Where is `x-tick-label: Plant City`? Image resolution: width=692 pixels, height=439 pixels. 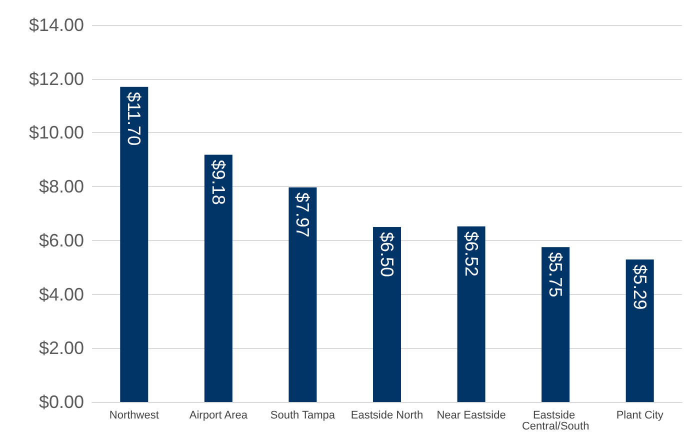
x-tick-label: Plant City is located at coordinates (640, 416).